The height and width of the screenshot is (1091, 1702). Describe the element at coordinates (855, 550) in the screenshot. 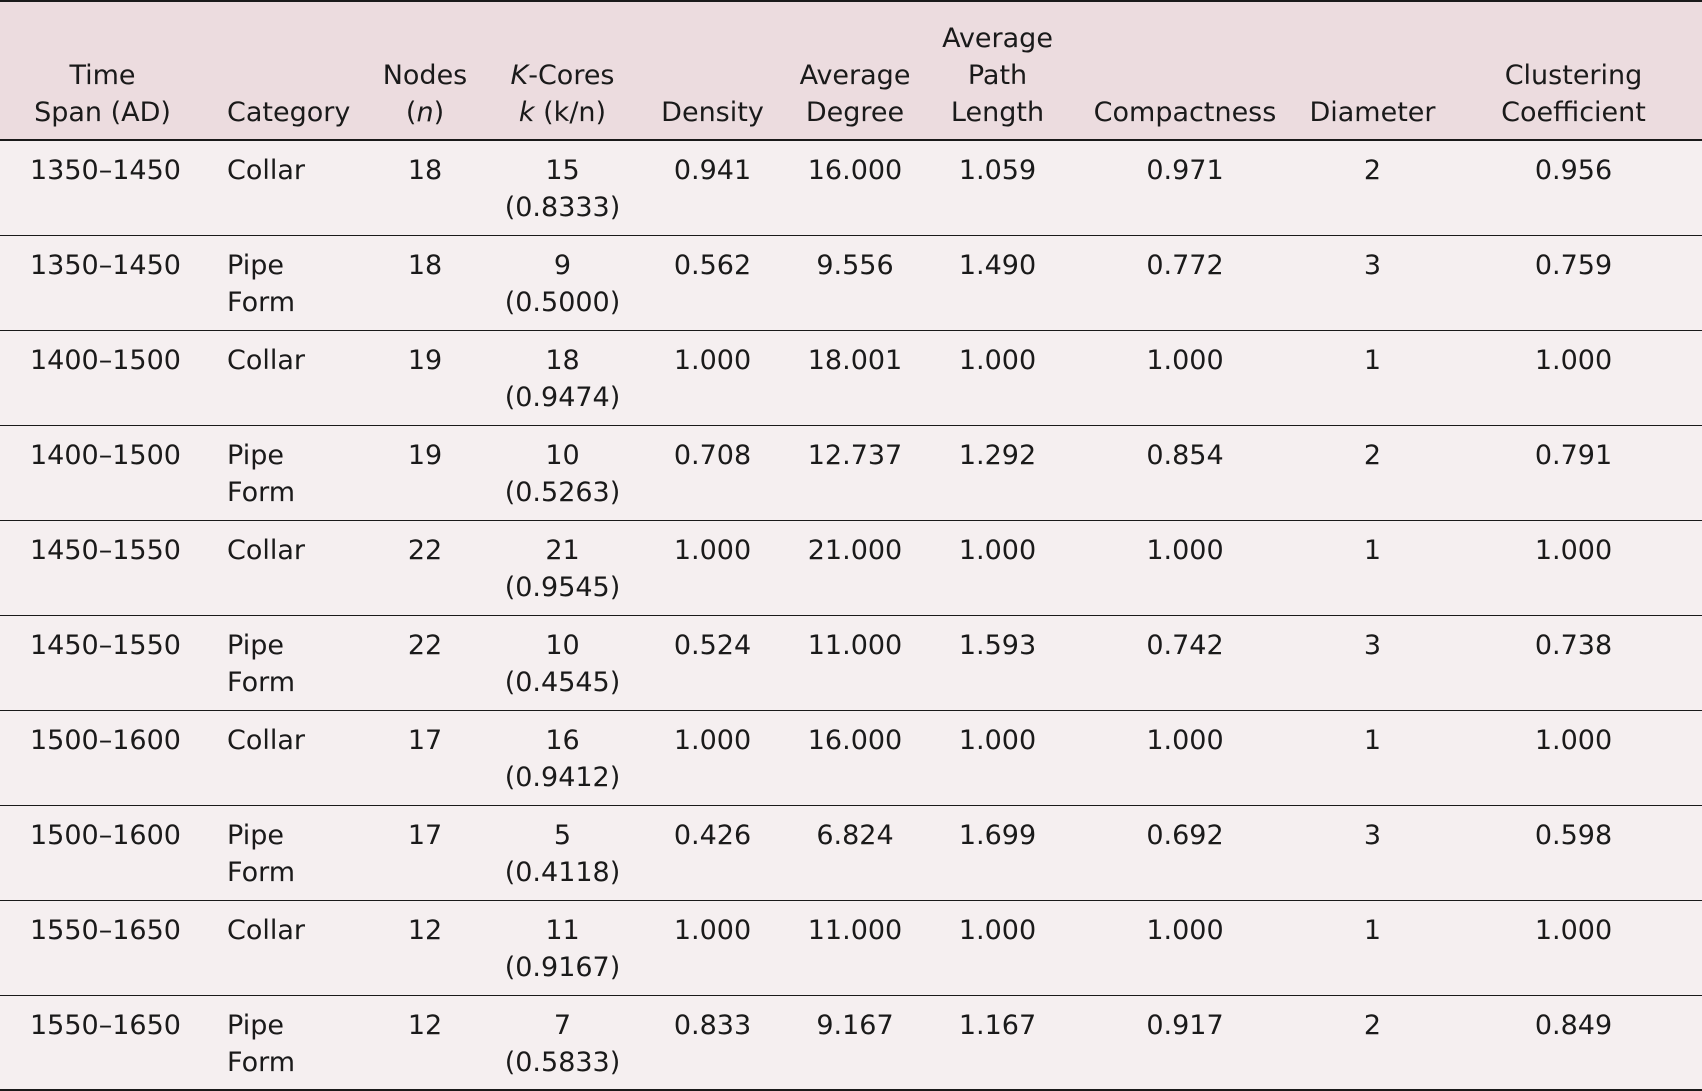

I see `cell-average-degree: 21.000` at that location.